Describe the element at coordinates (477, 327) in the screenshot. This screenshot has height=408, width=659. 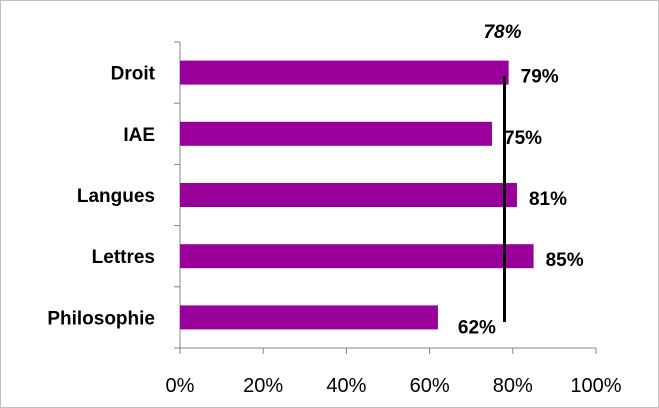
I see `data-label: 62%` at that location.